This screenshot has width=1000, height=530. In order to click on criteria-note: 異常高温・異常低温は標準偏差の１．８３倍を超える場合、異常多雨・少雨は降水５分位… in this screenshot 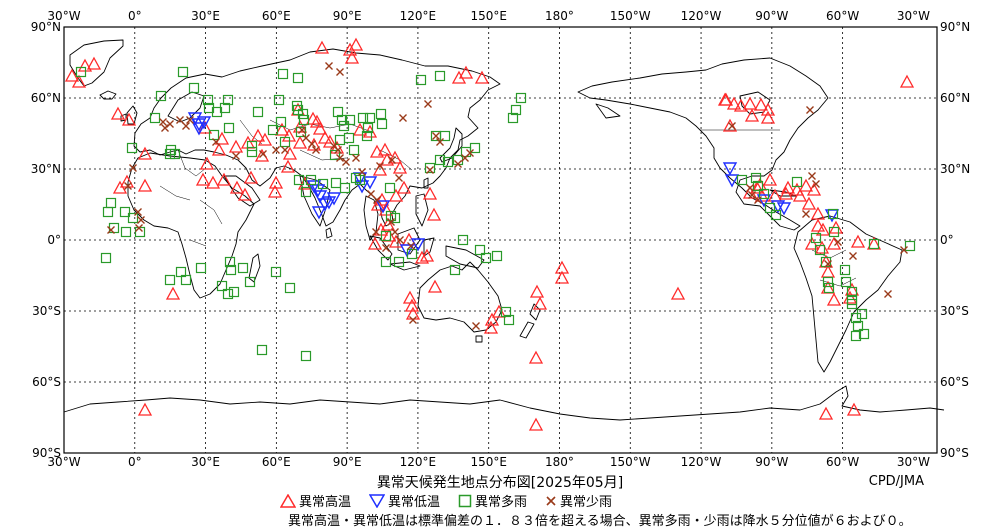, I will do `click(600, 521)`.